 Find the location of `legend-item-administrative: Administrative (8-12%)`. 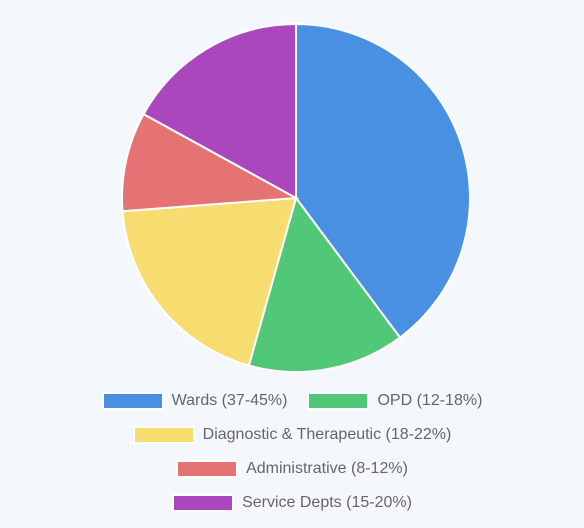

legend-item-administrative: Administrative (8-12%) is located at coordinates (292, 469).